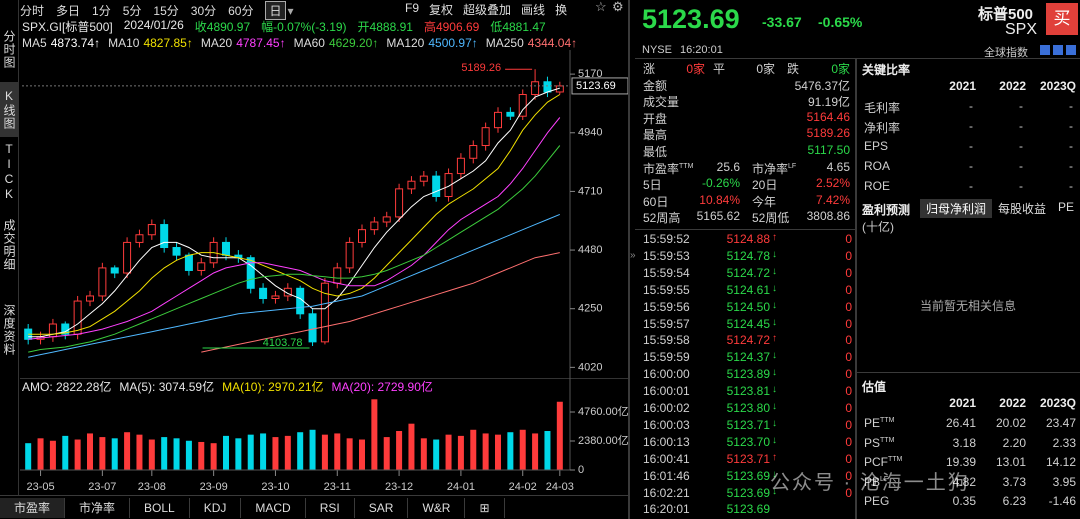  I want to click on stat-cell: -0.26%, so click(720, 183).